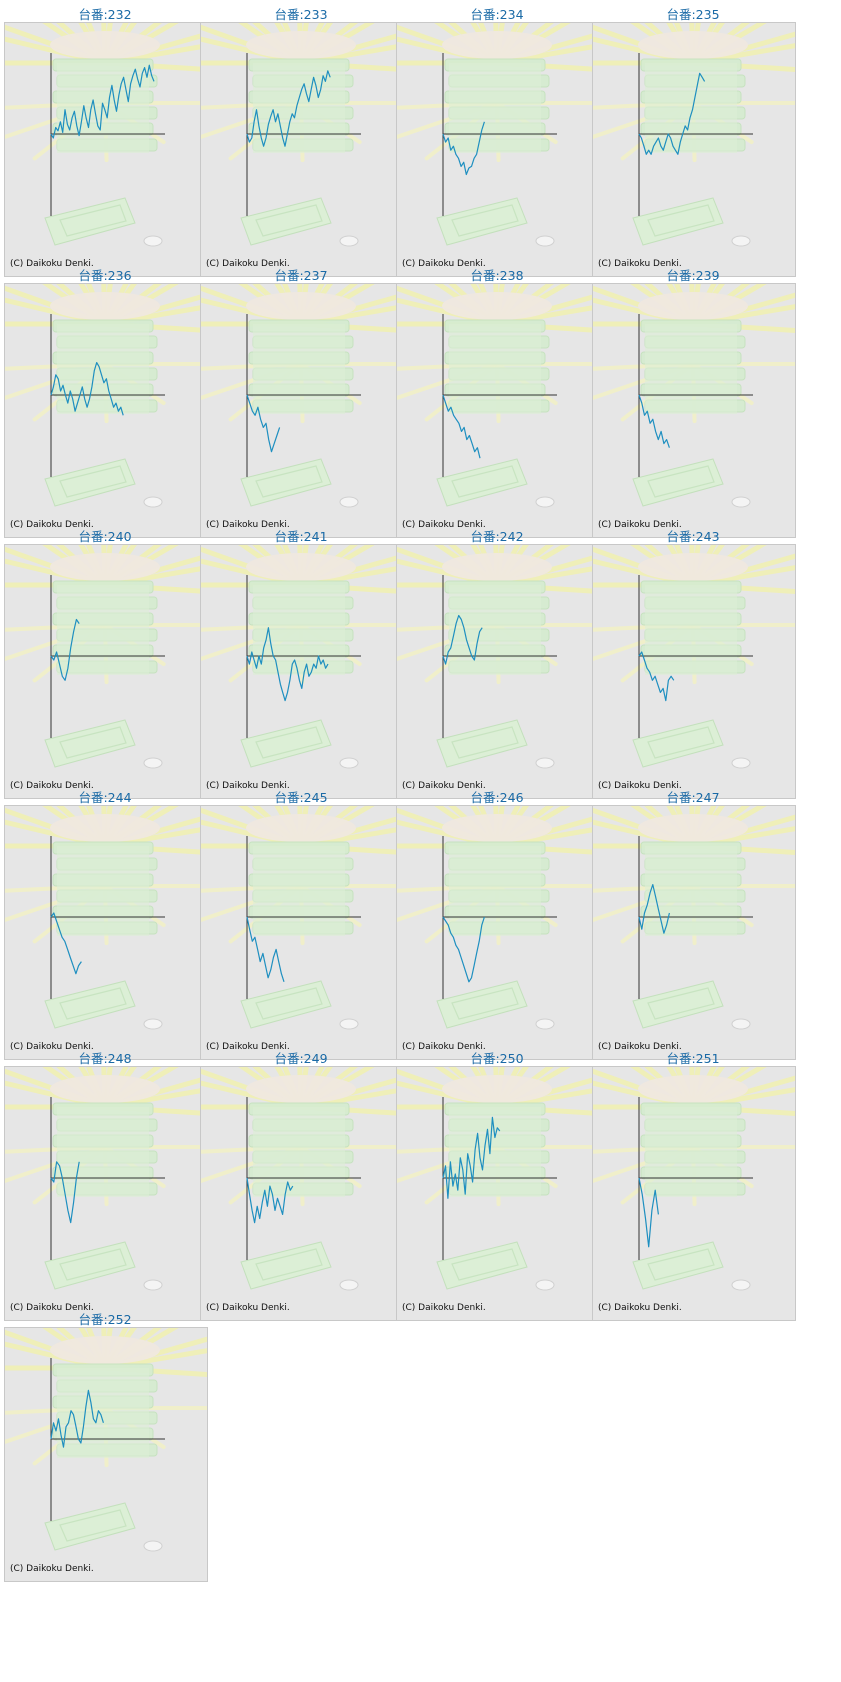  I want to click on chart-panel: 台番:234 (C) Daikoku Denki., so click(499, 139).